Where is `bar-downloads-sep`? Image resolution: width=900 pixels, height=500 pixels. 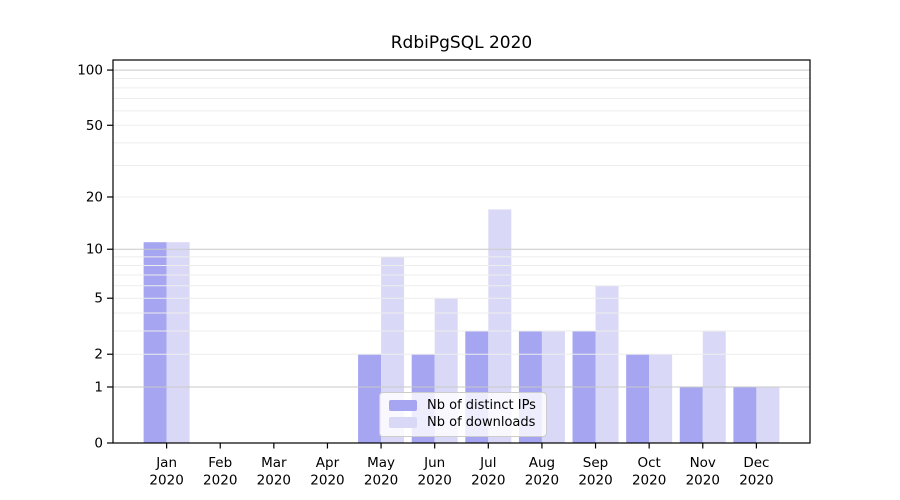 bar-downloads-sep is located at coordinates (607, 364).